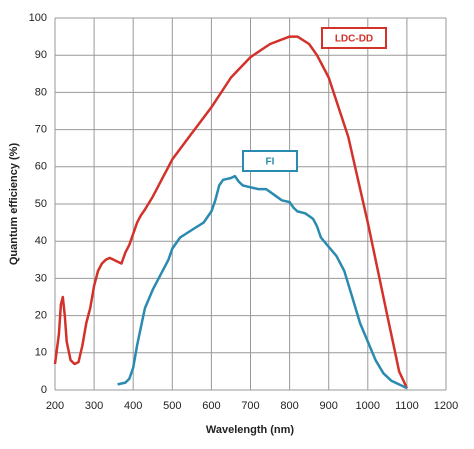 Image resolution: width=474 pixels, height=449 pixels. Describe the element at coordinates (407, 406) in the screenshot. I see `x-tick-label: 1100` at that location.